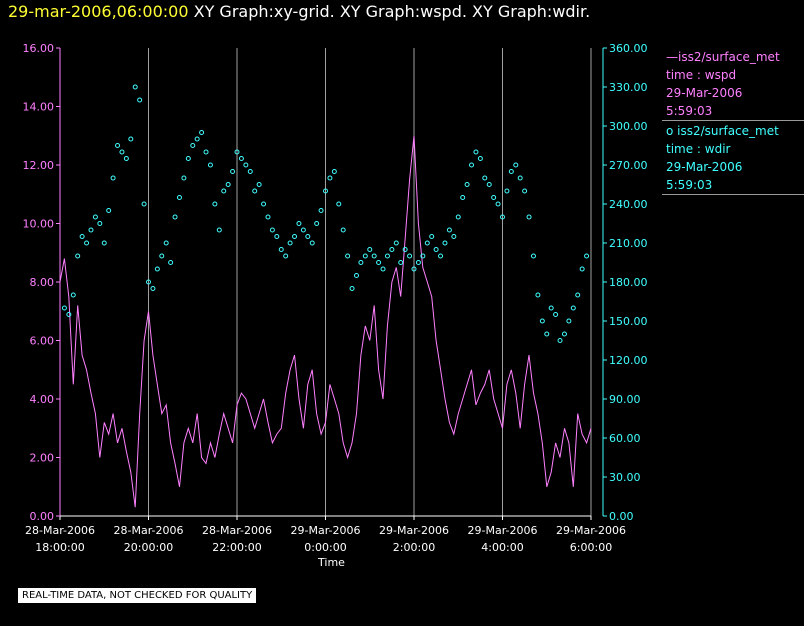  What do you see at coordinates (628, 87) in the screenshot?
I see `right-axis-tick-label: 330.00` at bounding box center [628, 87].